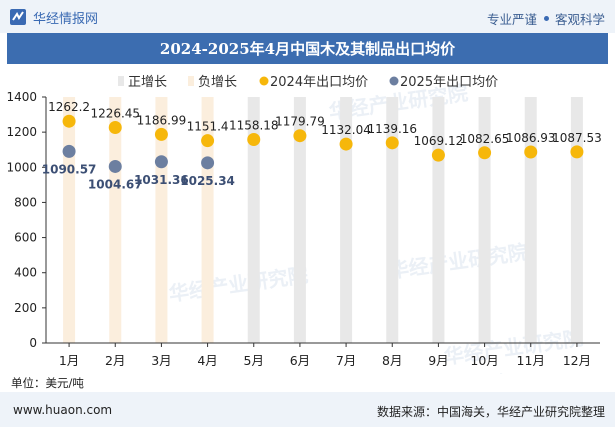 This screenshot has height=427, width=615. Describe the element at coordinates (161, 360) in the screenshot. I see `x-tick-label: 3月` at that location.